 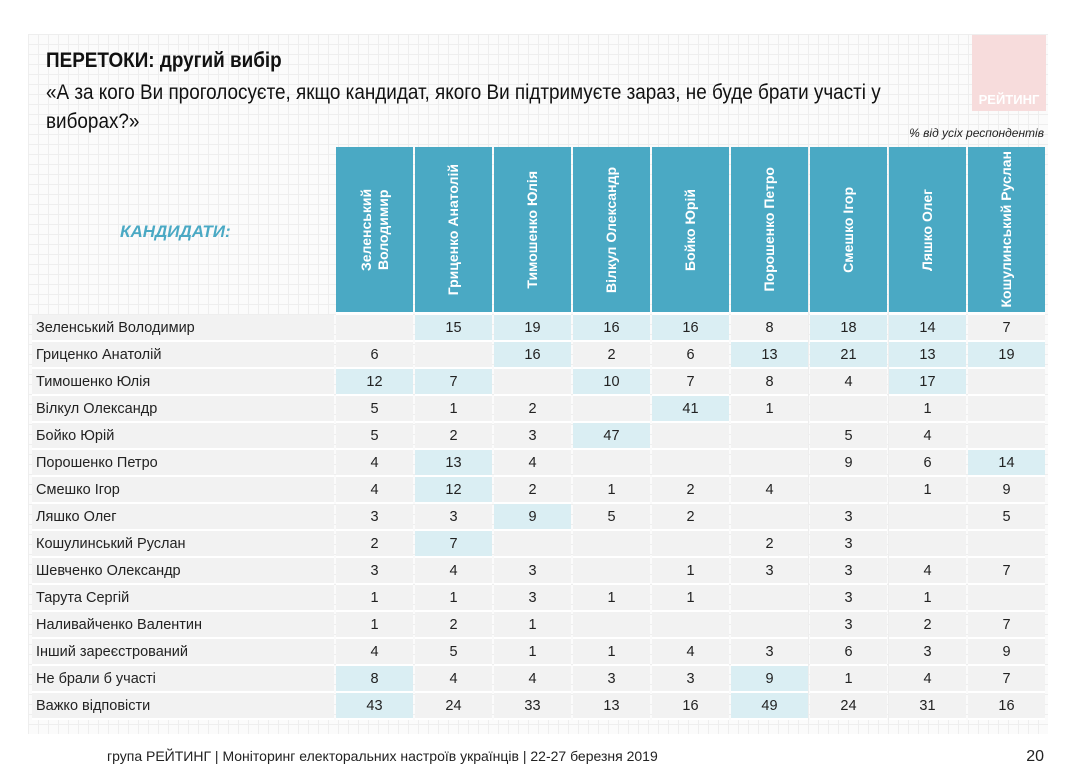 I want to click on column-header: Бойко Юрій, so click(x=690, y=231).